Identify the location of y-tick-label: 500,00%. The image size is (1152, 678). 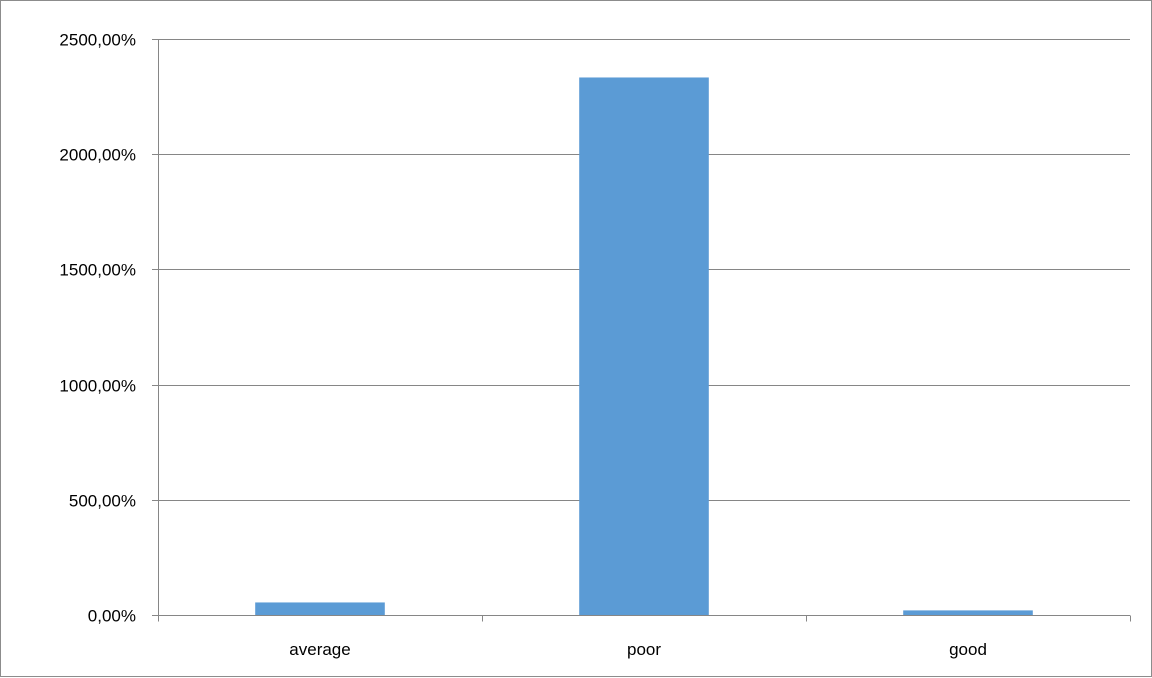
(102, 501).